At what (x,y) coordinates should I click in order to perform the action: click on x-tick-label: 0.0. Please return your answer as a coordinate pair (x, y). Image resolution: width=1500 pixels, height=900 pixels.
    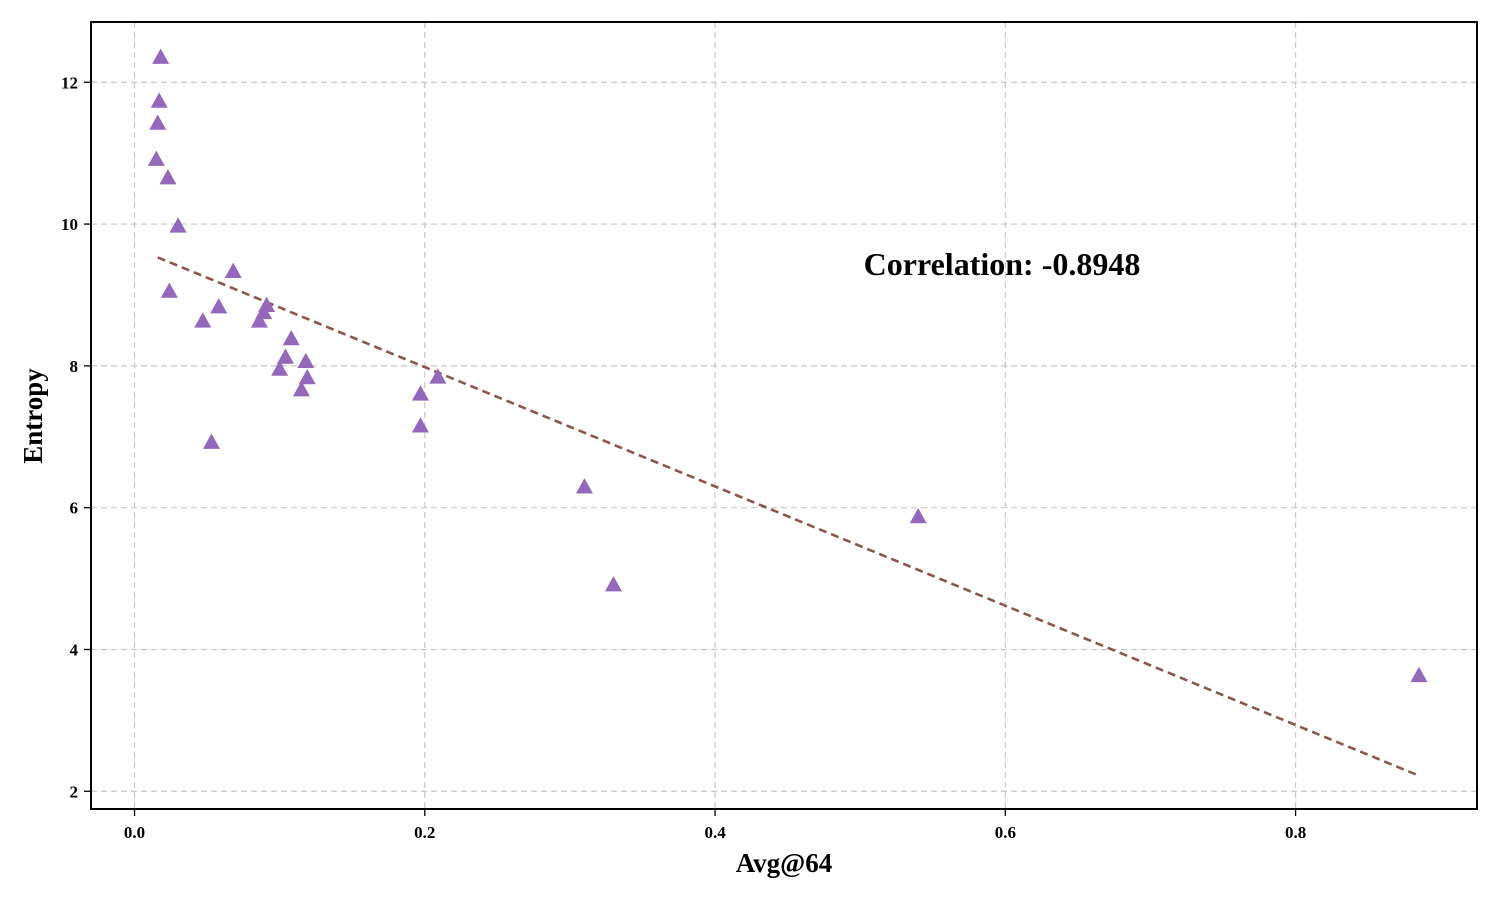
    Looking at the image, I should click on (134, 832).